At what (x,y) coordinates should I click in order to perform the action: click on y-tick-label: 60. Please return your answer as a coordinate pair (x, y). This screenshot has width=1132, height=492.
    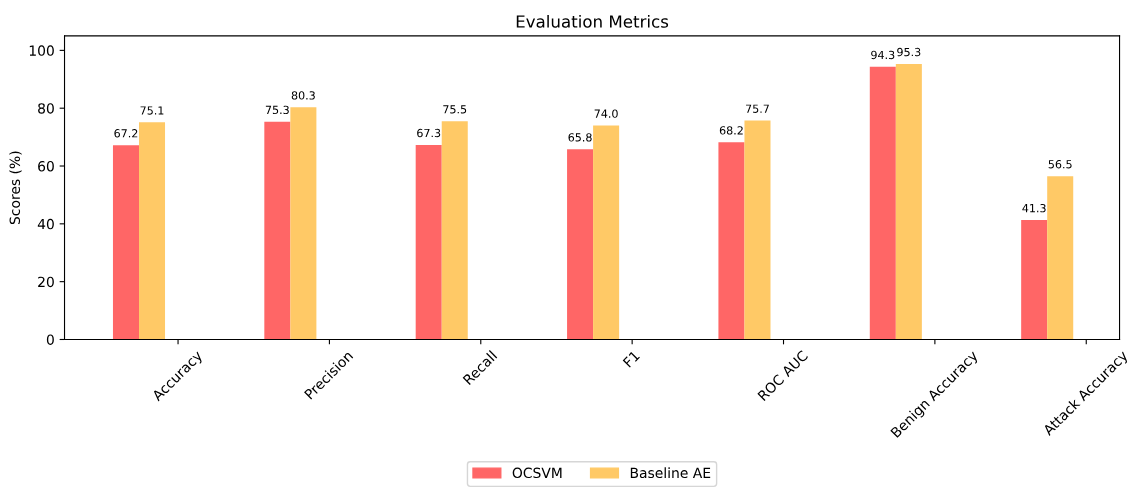
    Looking at the image, I should click on (46, 166).